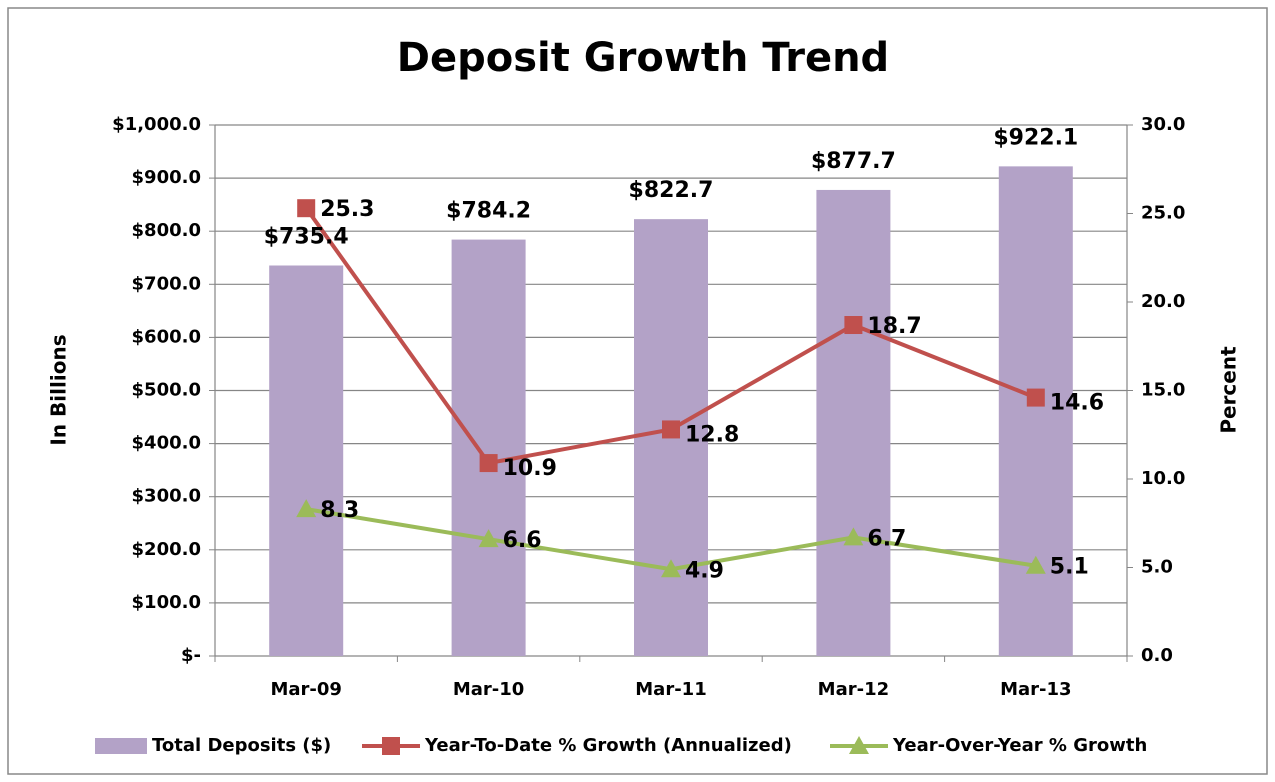  What do you see at coordinates (670, 689) in the screenshot?
I see `x-tick-label: Mar-11` at bounding box center [670, 689].